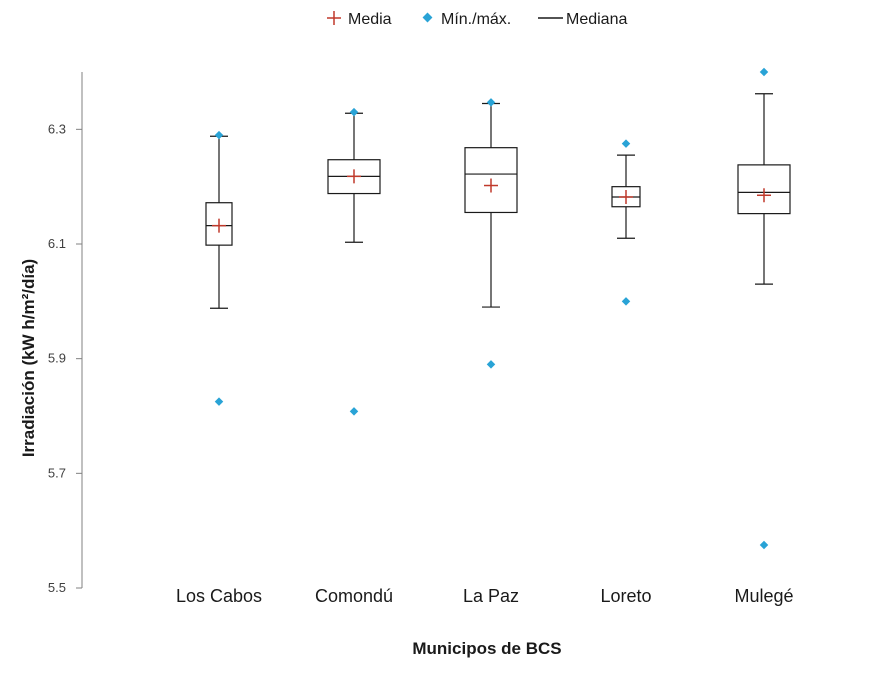 This screenshot has width=888, height=681. What do you see at coordinates (596, 19) in the screenshot?
I see `legend-label-median: Mediana` at bounding box center [596, 19].